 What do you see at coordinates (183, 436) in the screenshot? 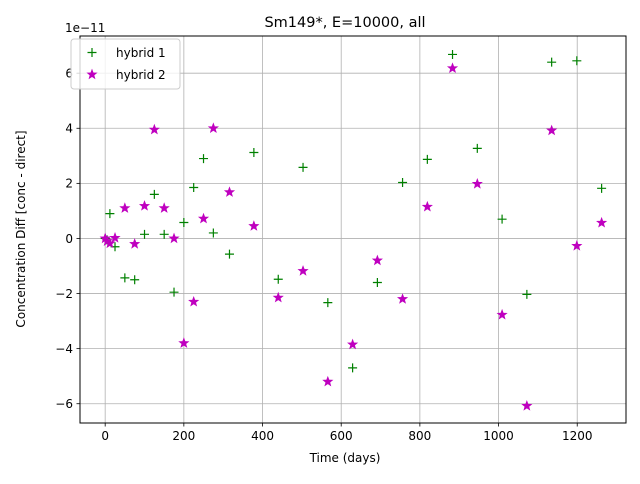
I see `x-tick-label: 200` at bounding box center [183, 436].